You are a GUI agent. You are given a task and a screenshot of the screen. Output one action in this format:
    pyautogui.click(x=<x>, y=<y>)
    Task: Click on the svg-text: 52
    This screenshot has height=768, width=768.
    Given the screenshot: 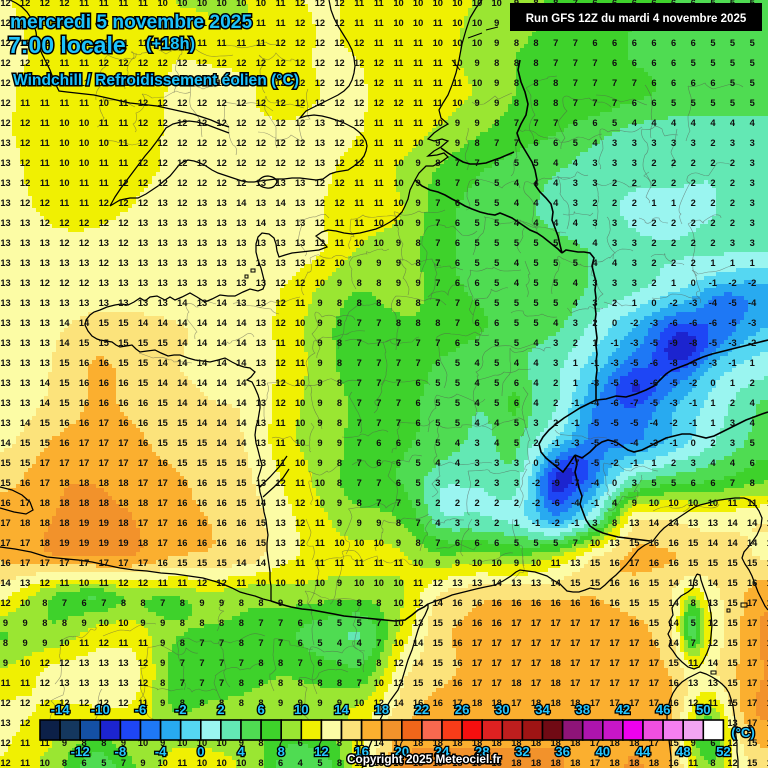 What is the action you would take?
    pyautogui.click(x=723, y=751)
    